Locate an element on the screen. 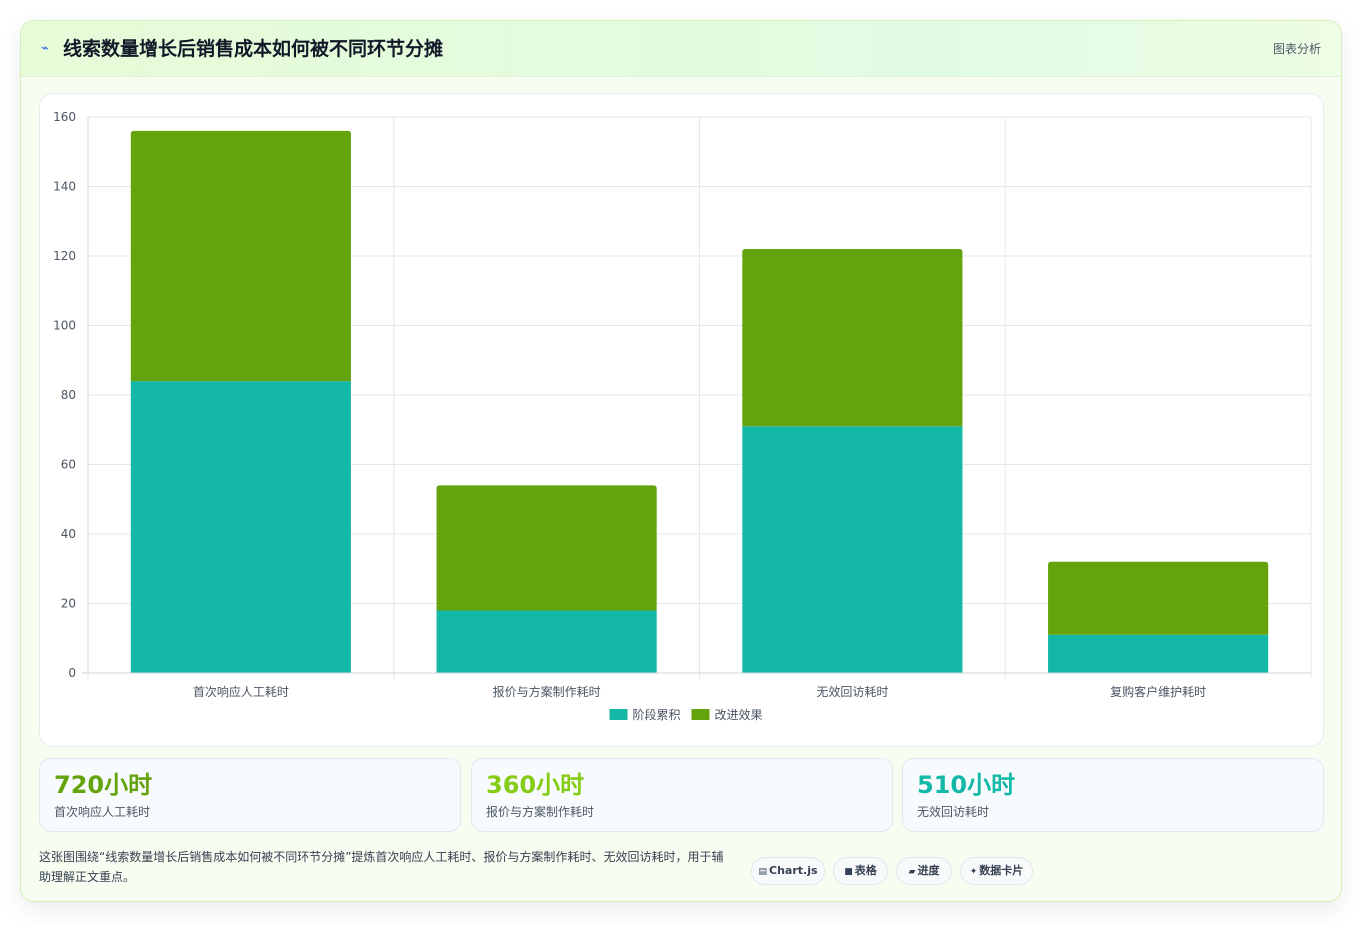  kpi-label: 无效回访耗时 is located at coordinates (953, 812).